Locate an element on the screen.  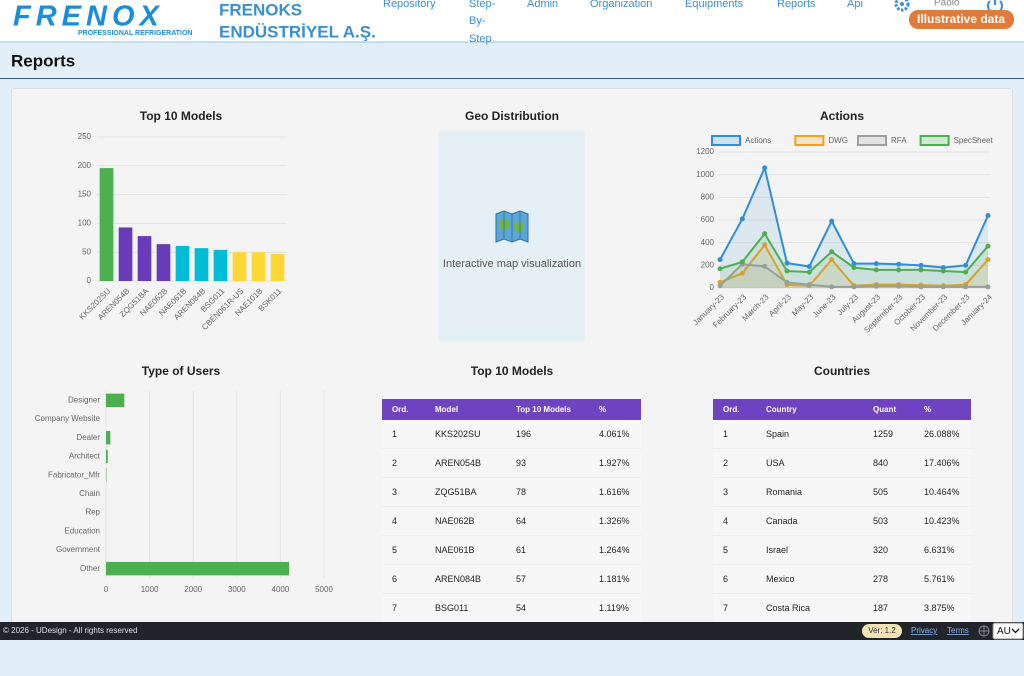
table-cell: 2 is located at coordinates (394, 463).